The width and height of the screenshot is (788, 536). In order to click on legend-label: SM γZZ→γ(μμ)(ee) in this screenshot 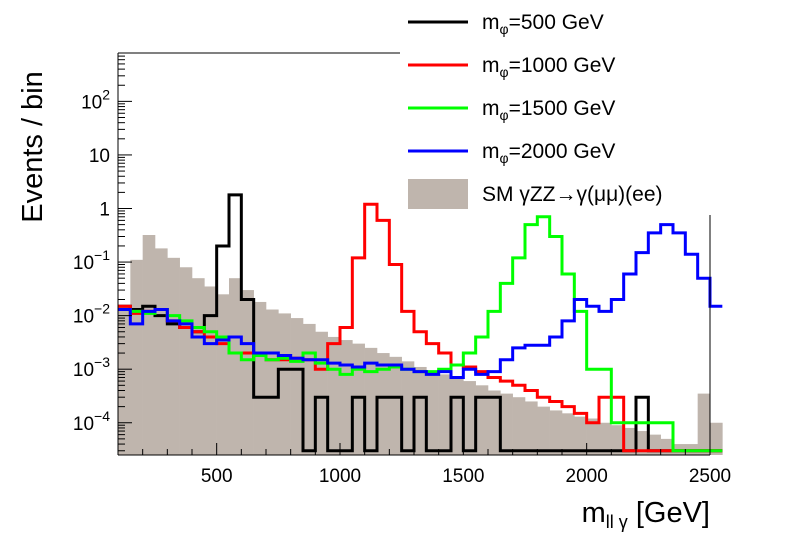, I will do `click(572, 194)`.